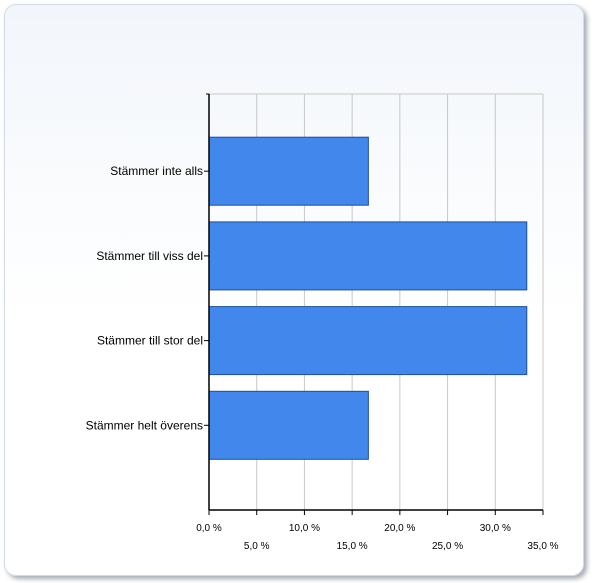 This screenshot has height=583, width=594. What do you see at coordinates (495, 528) in the screenshot?
I see `x-tick-label: 30,0 %` at bounding box center [495, 528].